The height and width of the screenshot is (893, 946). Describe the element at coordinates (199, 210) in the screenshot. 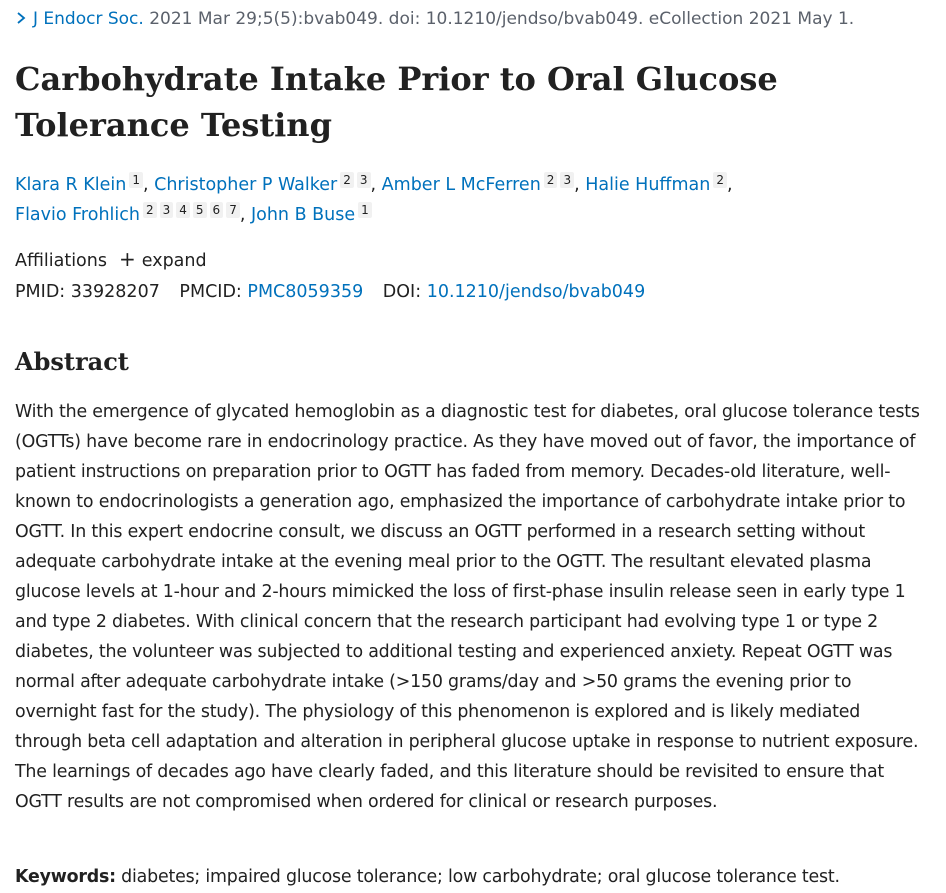

I see `affiliation-number-button: 5` at that location.